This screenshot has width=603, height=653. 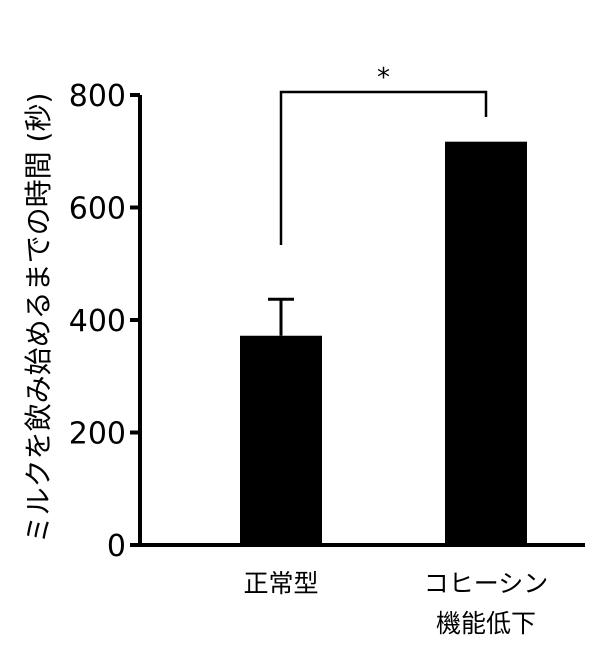 What do you see at coordinates (97, 96) in the screenshot?
I see `y-tick-label: 800` at bounding box center [97, 96].